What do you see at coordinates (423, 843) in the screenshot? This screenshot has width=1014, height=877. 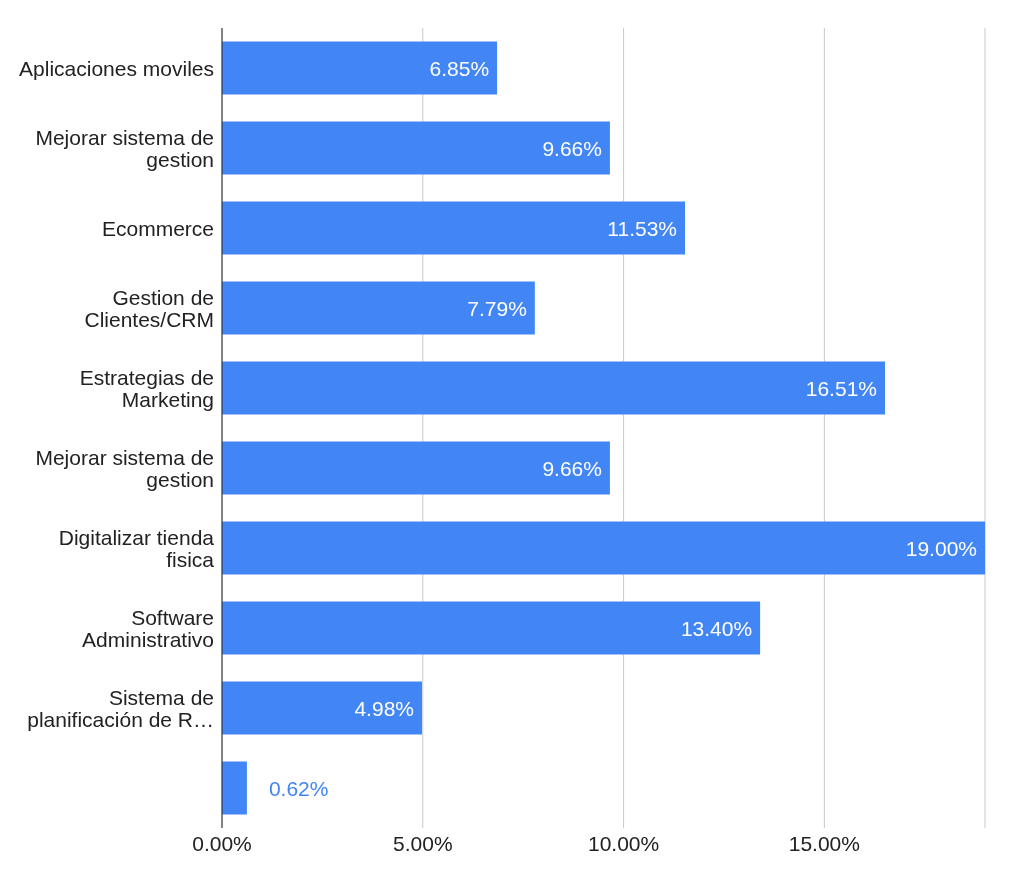 I see `x-tick-label: 5.00%` at bounding box center [423, 843].